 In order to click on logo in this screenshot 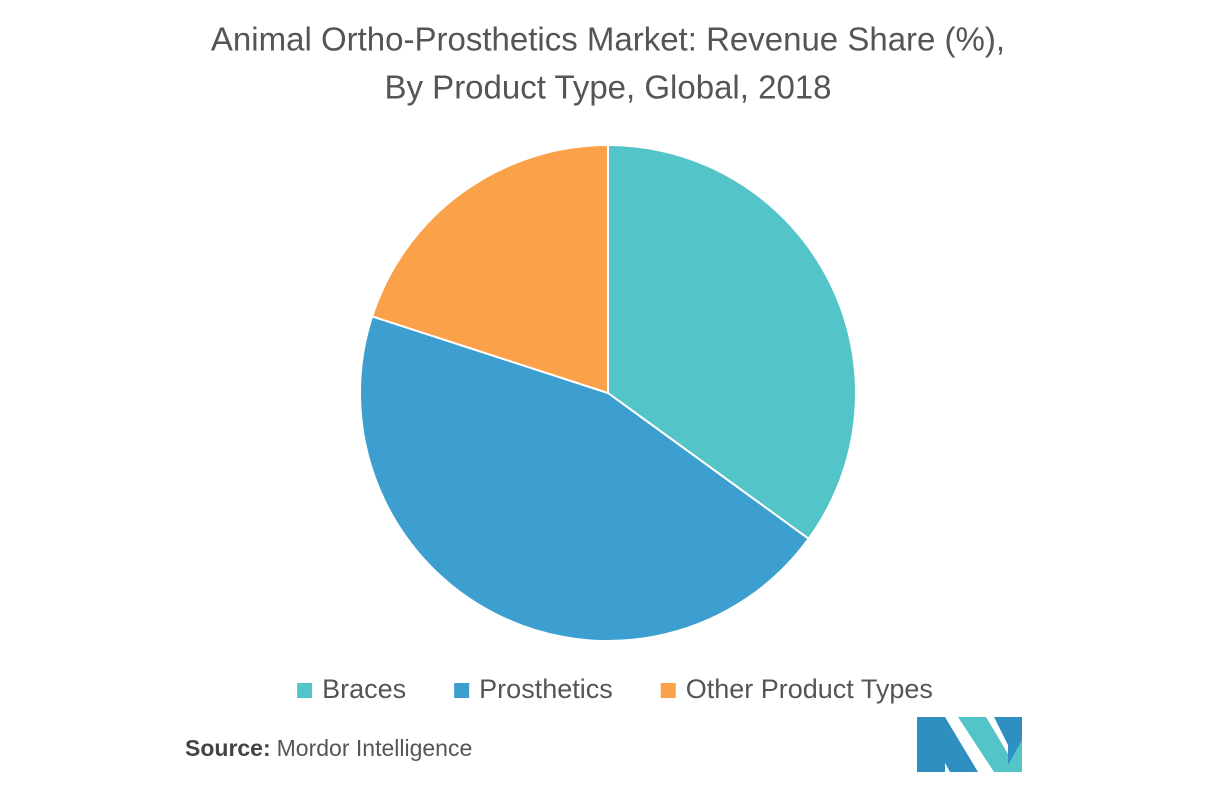, I will do `click(969, 744)`.